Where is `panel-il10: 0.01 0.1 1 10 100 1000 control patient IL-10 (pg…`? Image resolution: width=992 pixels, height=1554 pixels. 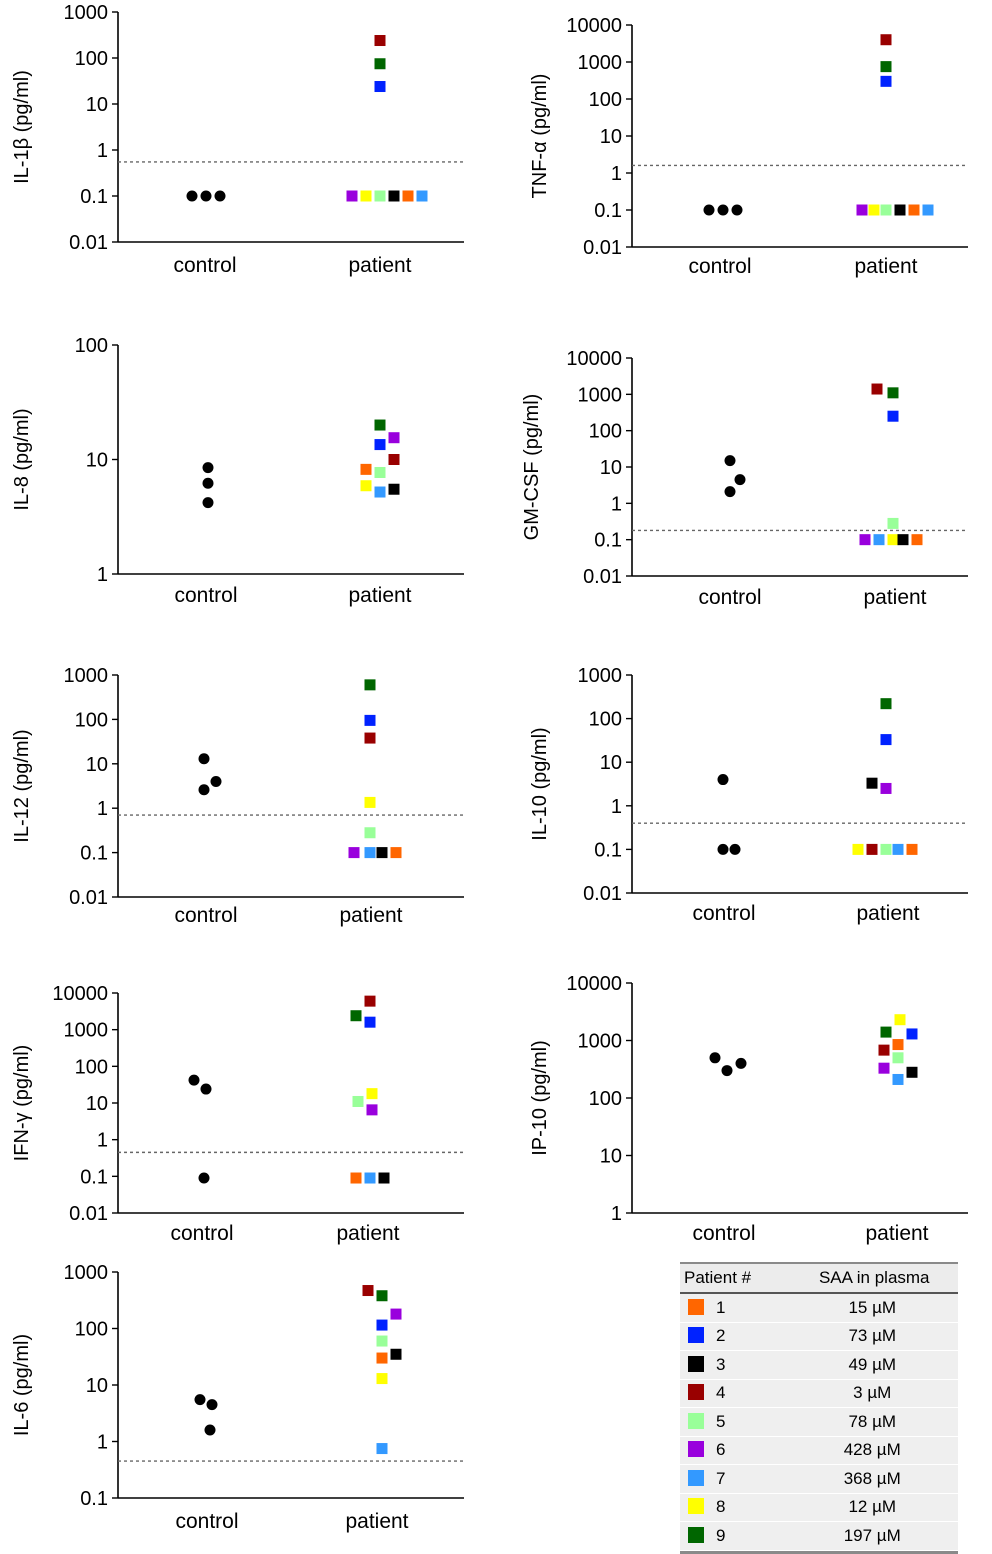
panel-il10: 0.01 0.1 1 10 100 1000 control patient IL-10 (pg… is located at coordinates (748, 795).